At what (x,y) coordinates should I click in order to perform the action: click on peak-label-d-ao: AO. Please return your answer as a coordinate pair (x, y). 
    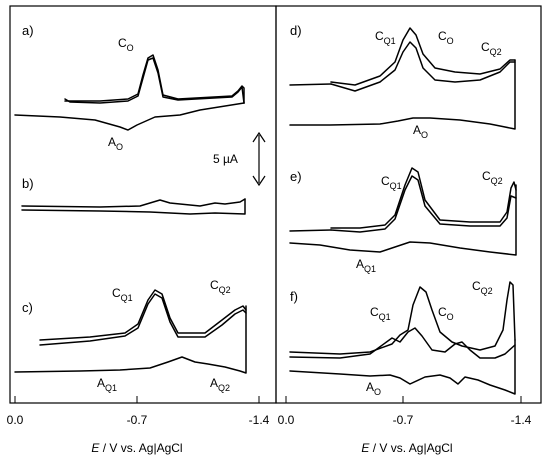
    Looking at the image, I should click on (420, 131).